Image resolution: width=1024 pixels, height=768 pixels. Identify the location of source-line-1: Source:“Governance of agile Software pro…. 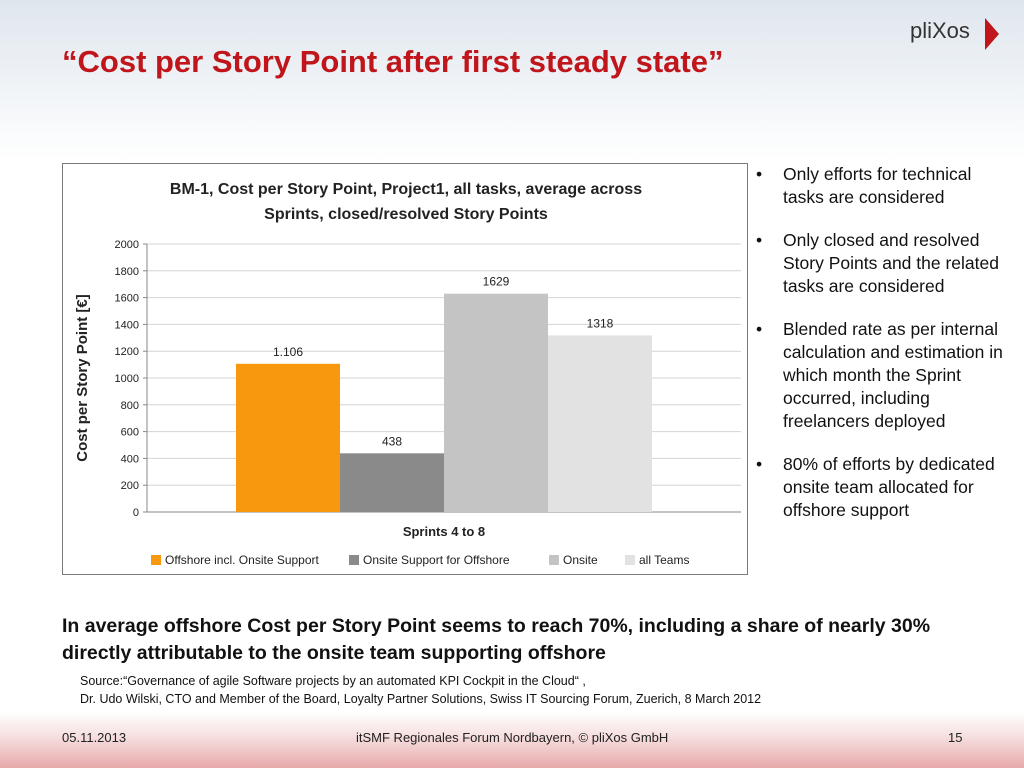
(333, 681).